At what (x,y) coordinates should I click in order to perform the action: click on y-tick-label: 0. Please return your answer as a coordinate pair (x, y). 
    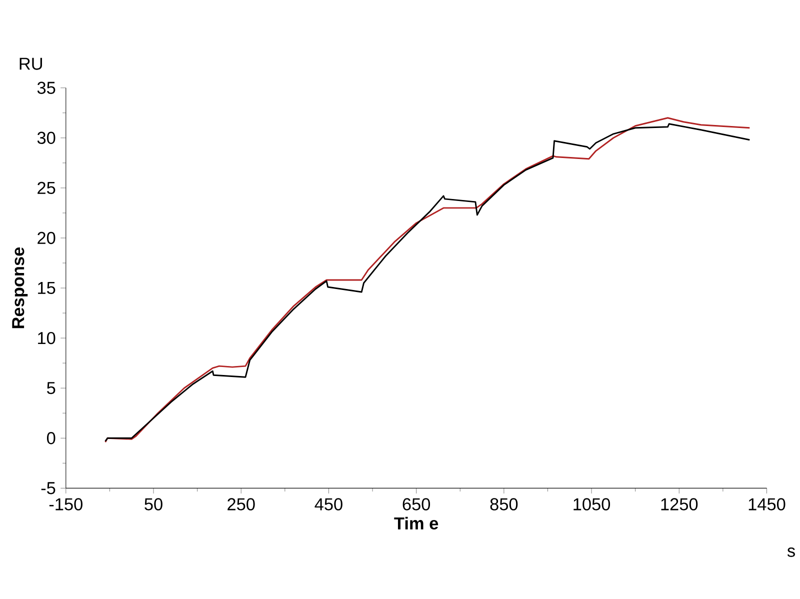
    Looking at the image, I should click on (51, 438).